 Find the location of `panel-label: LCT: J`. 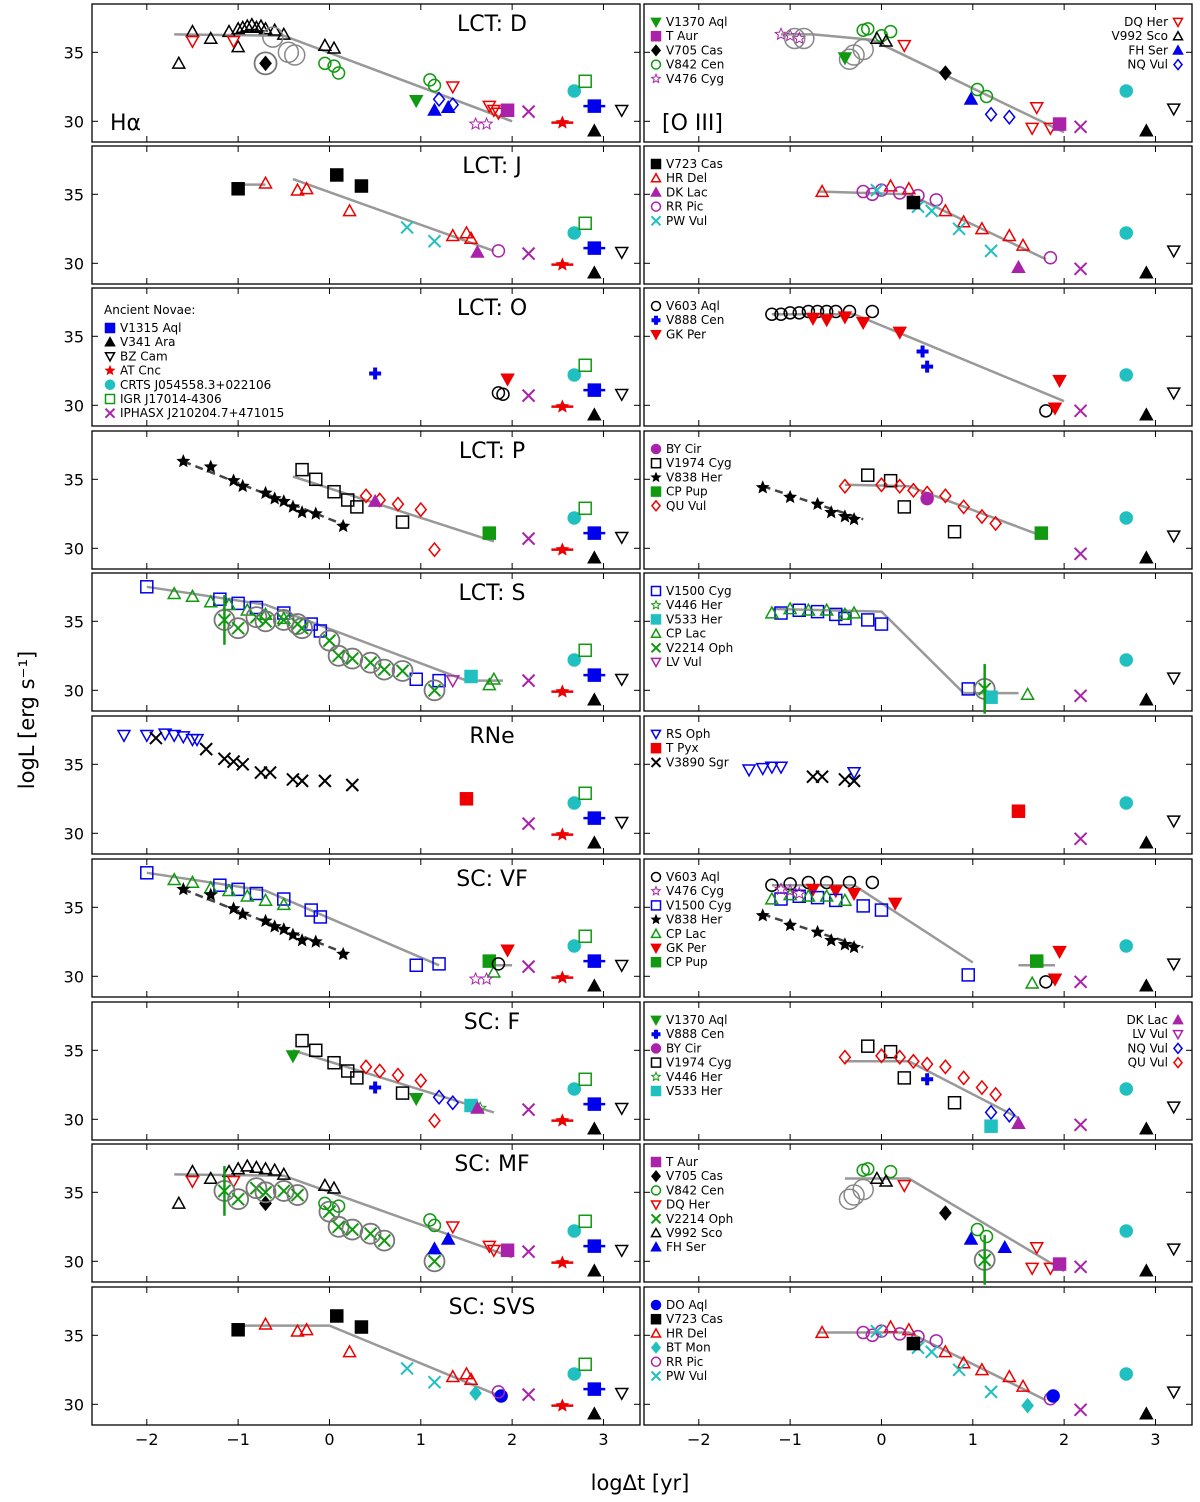

panel-label: LCT: J is located at coordinates (492, 166).